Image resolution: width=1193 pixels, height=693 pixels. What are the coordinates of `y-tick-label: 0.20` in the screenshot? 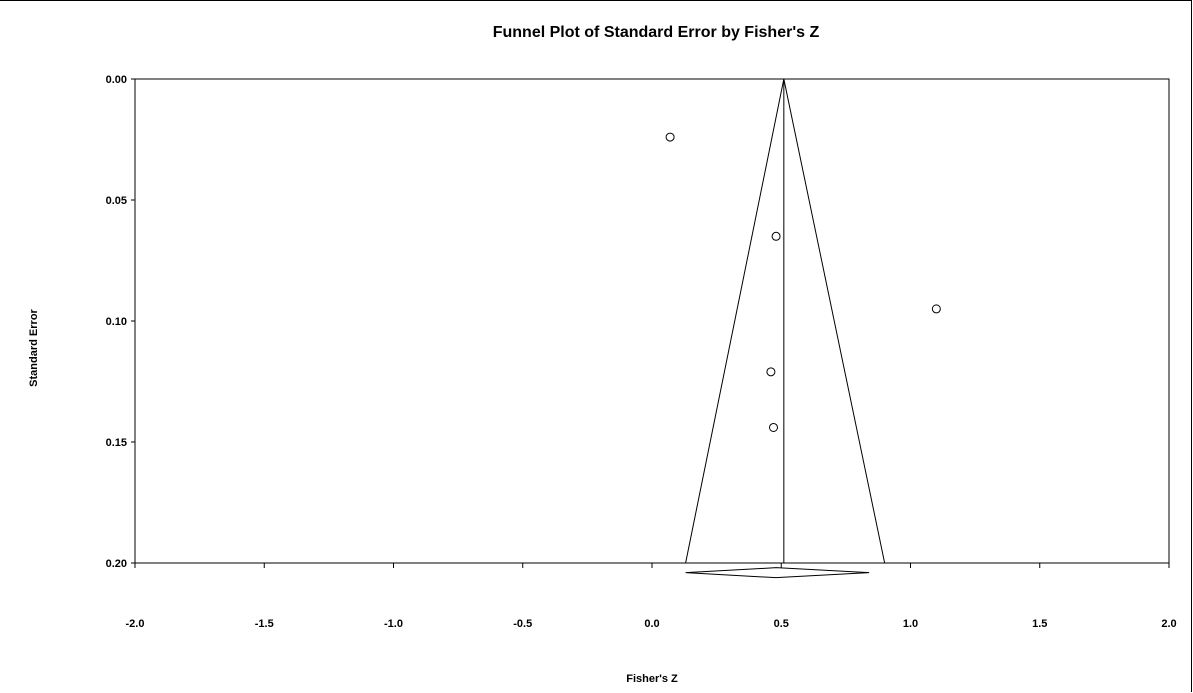 It's located at (116, 564).